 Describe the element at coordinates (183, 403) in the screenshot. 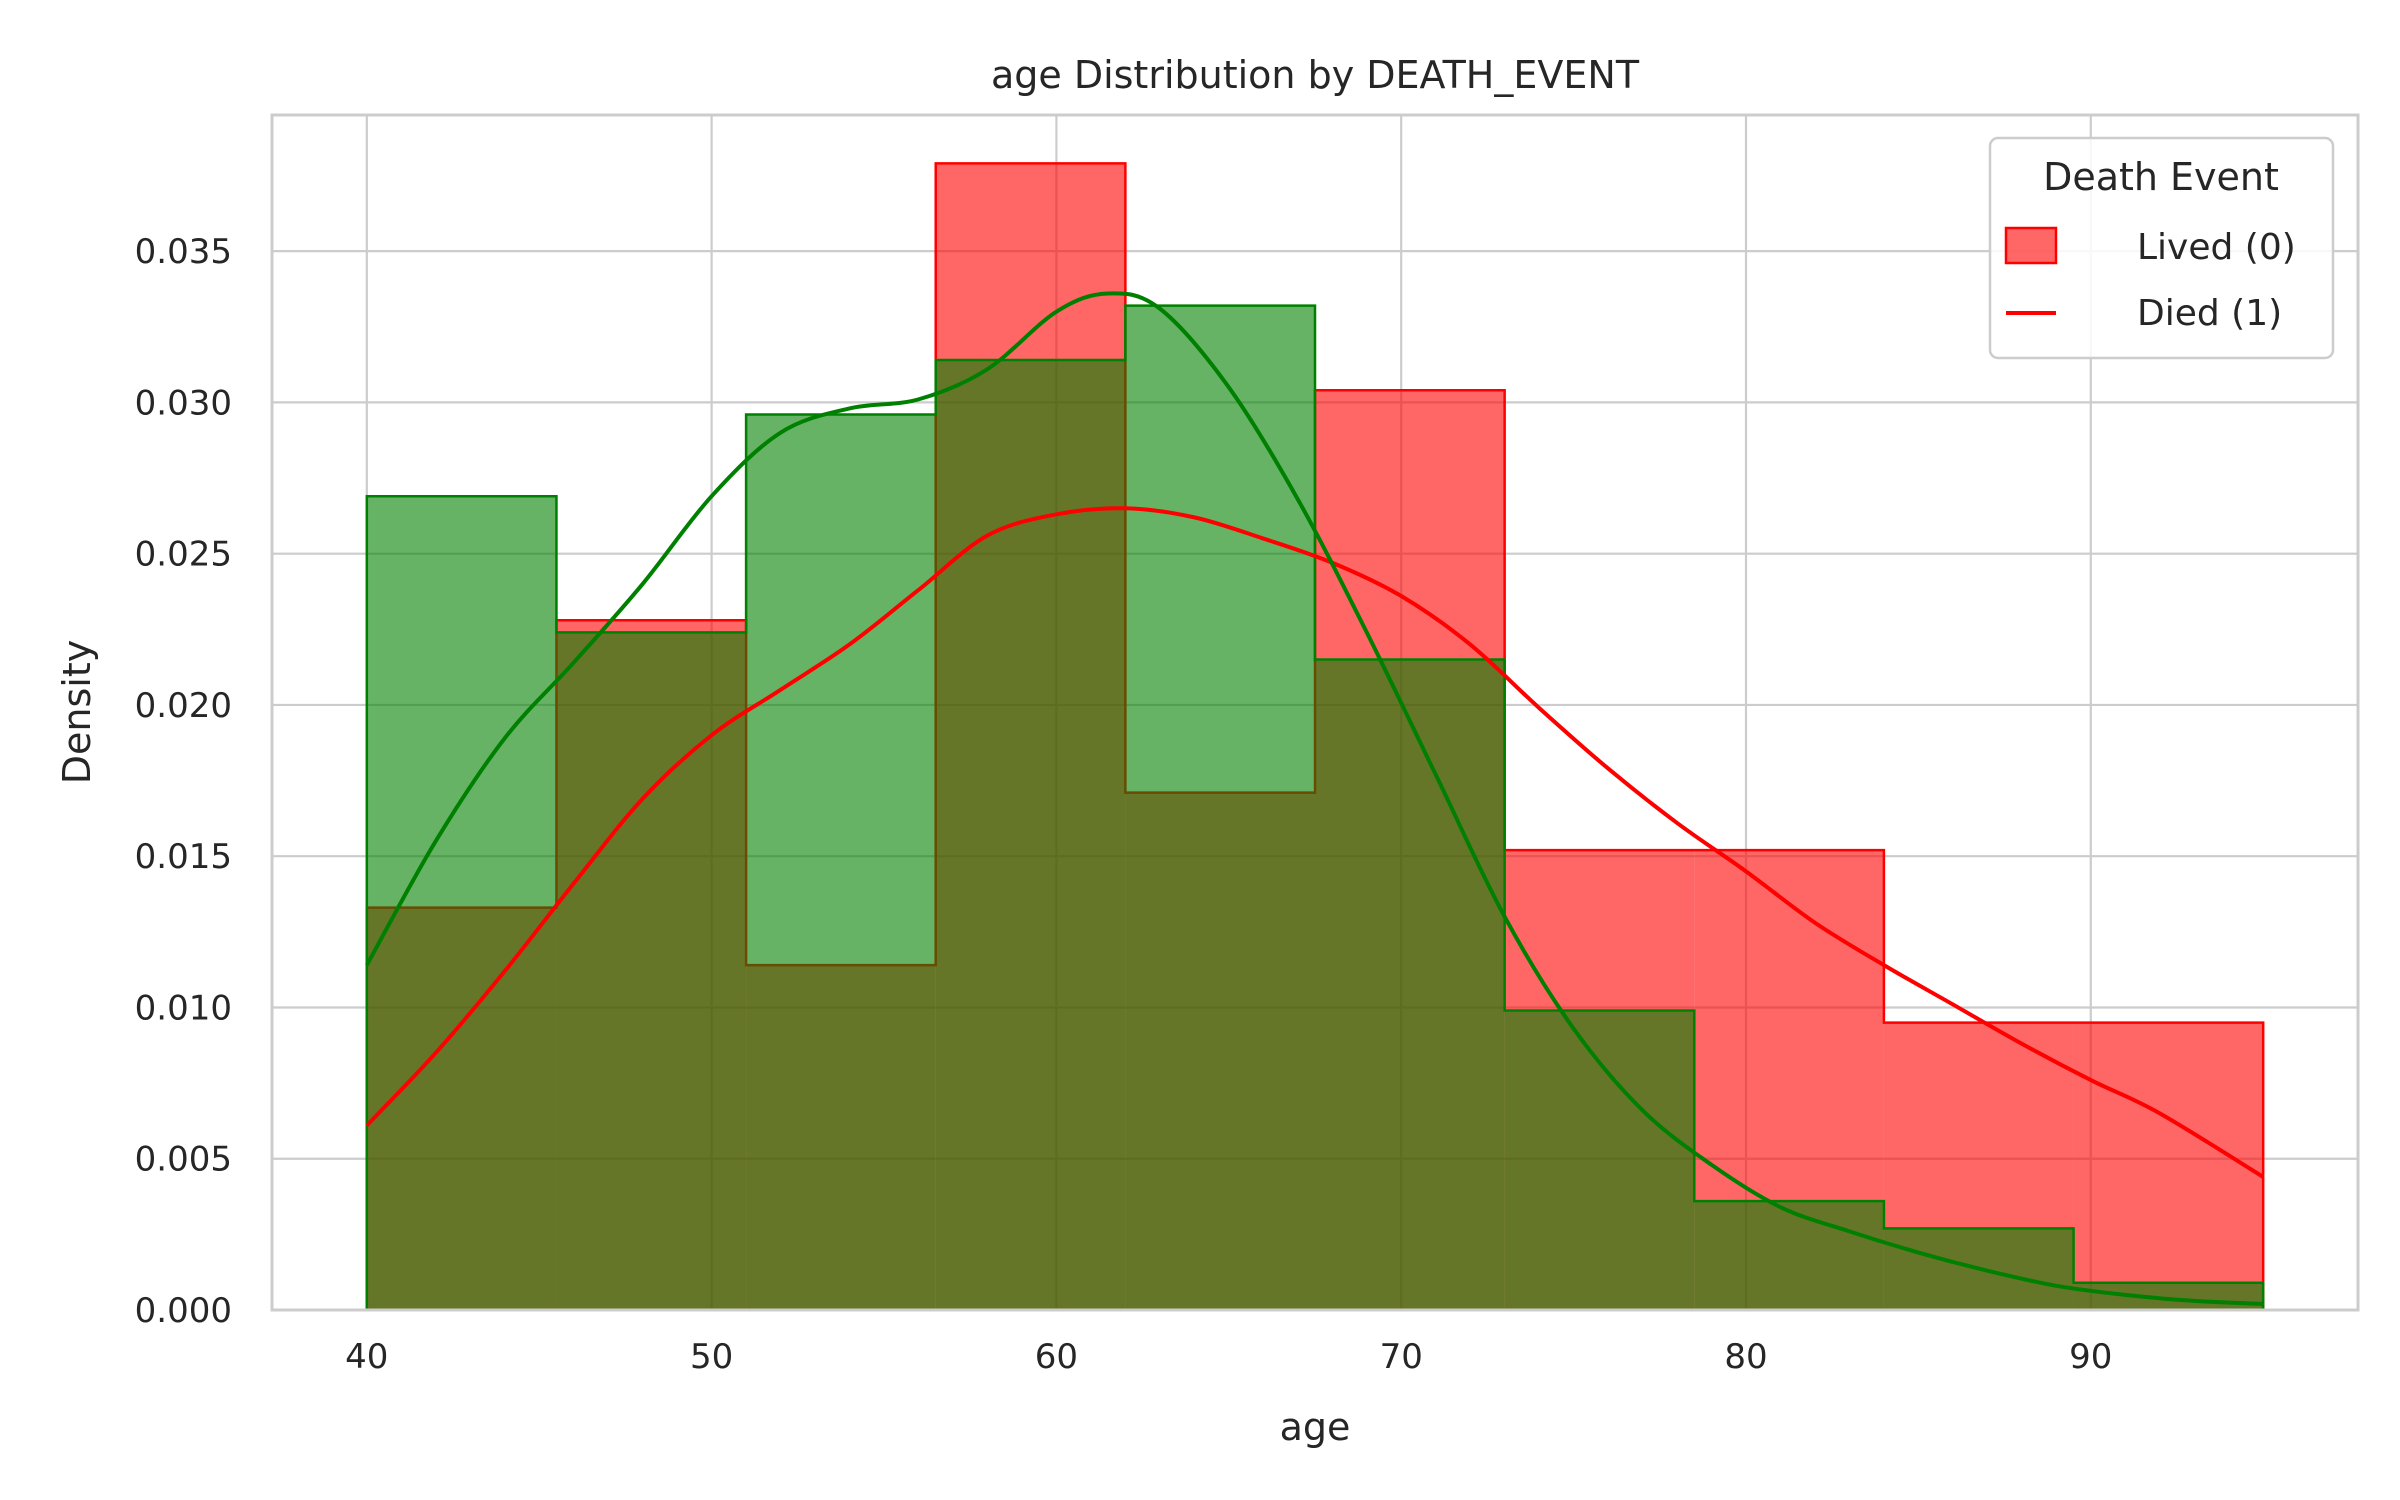

I see `y-tick-label: 0.030` at that location.